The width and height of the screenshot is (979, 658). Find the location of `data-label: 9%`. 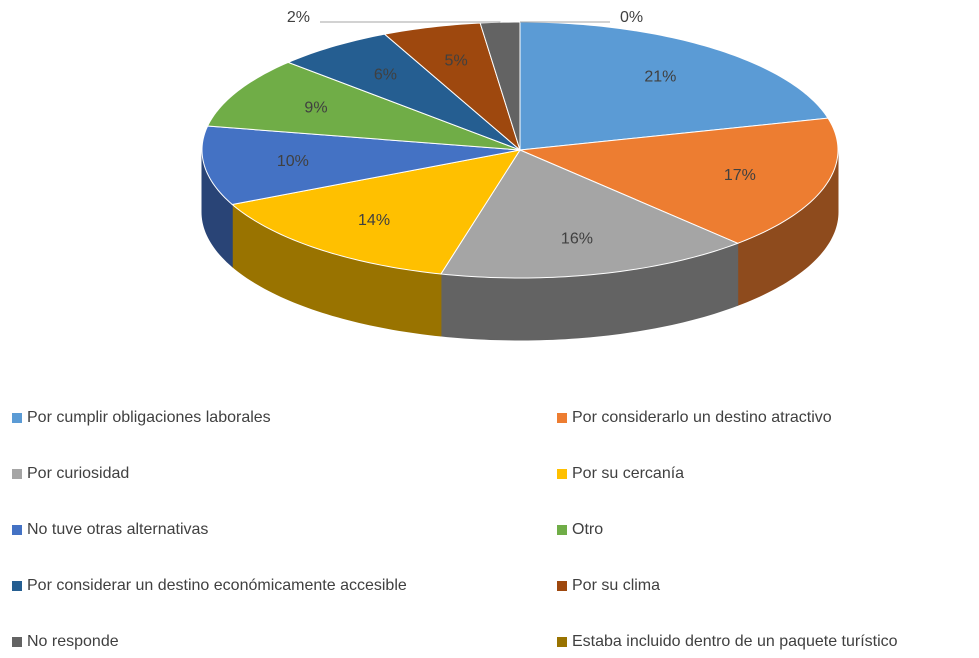

data-label: 9% is located at coordinates (315, 107).